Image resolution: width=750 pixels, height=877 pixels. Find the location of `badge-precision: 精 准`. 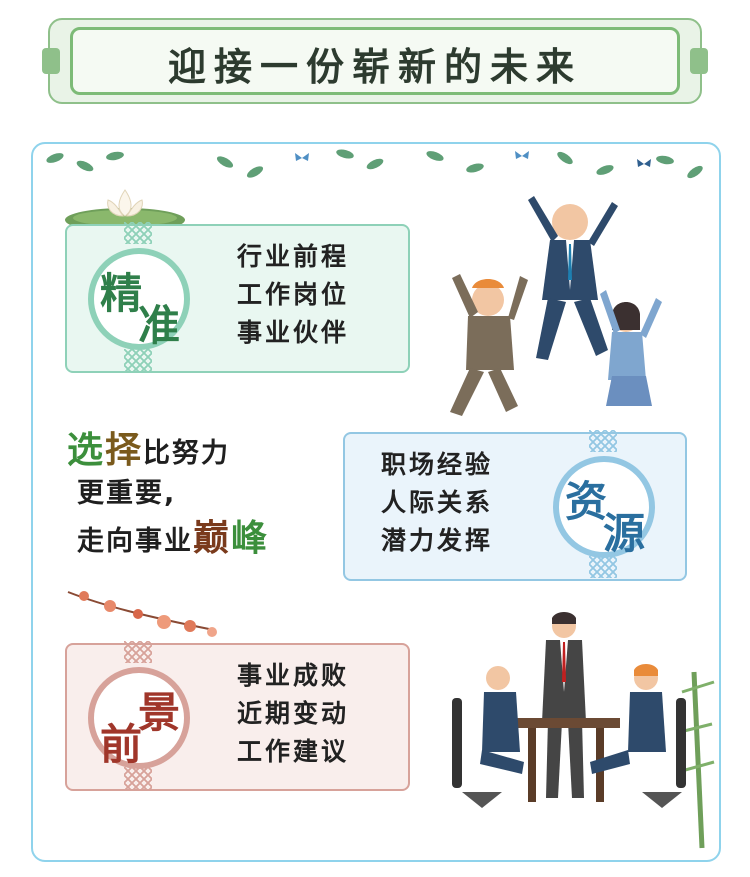

badge-precision: 精 准 is located at coordinates (139, 299).